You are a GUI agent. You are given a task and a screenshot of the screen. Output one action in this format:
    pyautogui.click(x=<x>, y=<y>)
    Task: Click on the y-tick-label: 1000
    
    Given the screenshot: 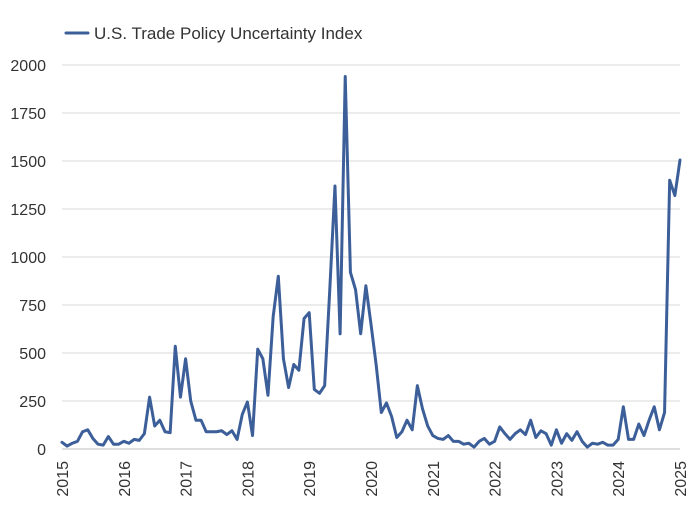 What is the action you would take?
    pyautogui.click(x=28, y=258)
    